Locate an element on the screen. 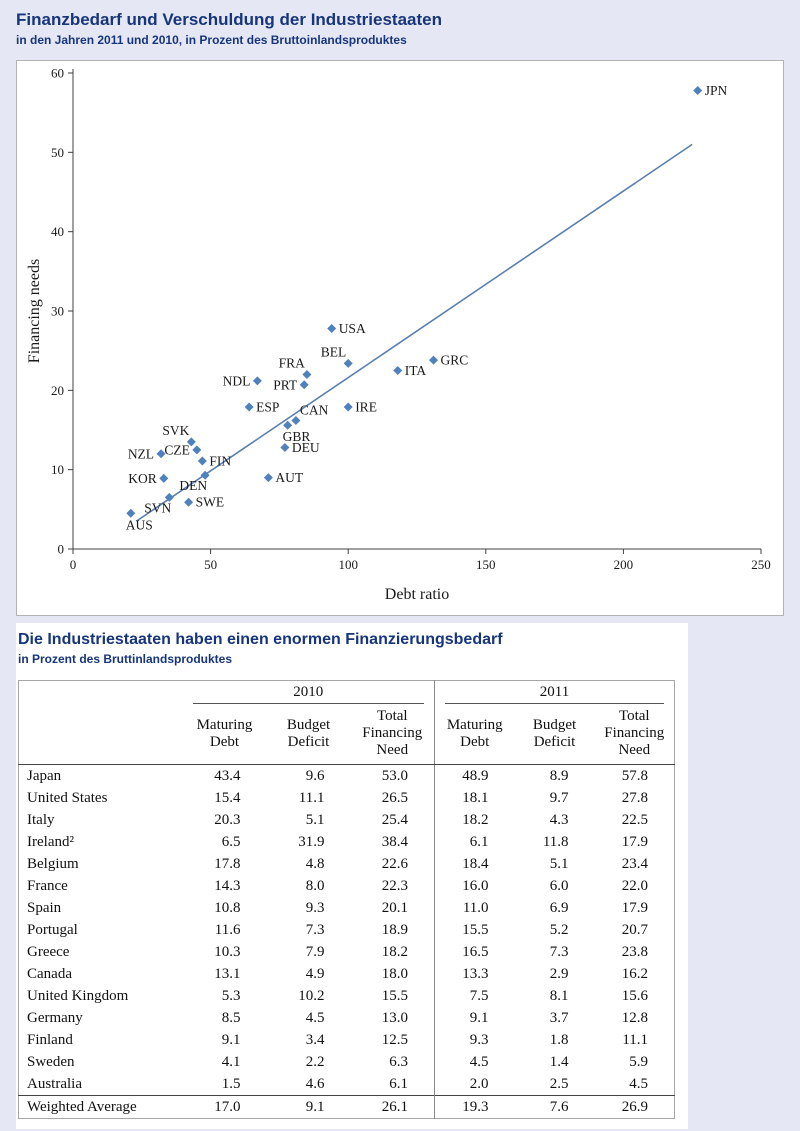 The image size is (800, 1131). value-cell: 6.5 is located at coordinates (231, 841).